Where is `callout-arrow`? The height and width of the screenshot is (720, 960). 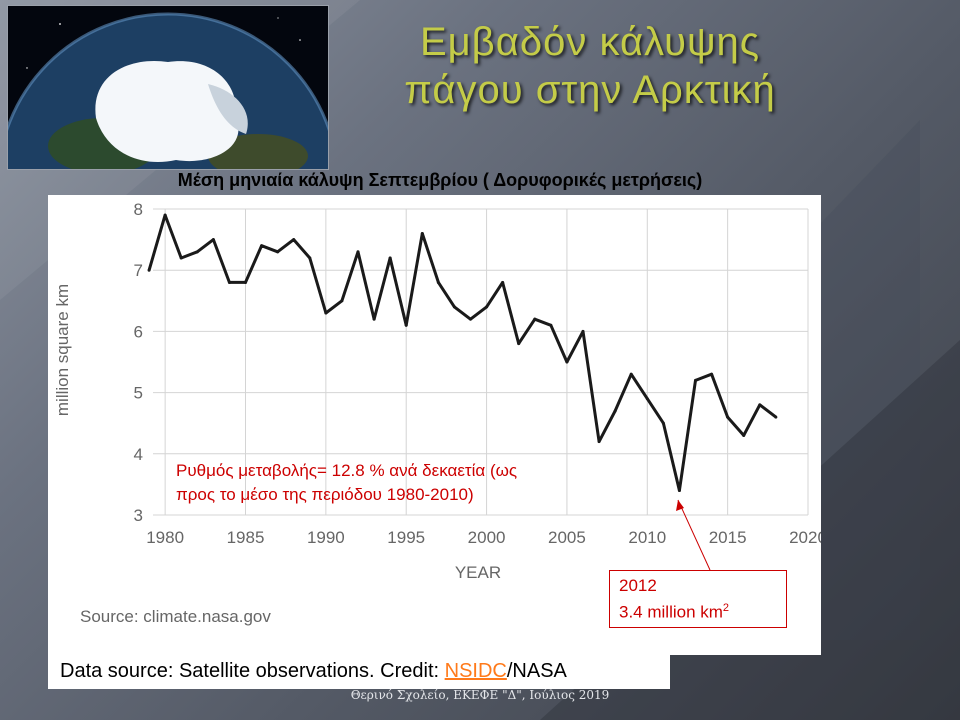 callout-arrow is located at coordinates (694, 535).